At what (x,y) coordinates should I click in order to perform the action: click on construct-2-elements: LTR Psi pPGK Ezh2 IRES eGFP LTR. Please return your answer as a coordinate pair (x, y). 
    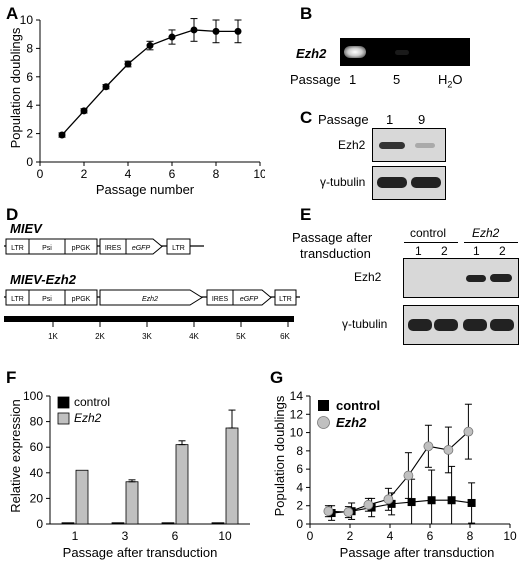
    Looking at the image, I should click on (151, 297).